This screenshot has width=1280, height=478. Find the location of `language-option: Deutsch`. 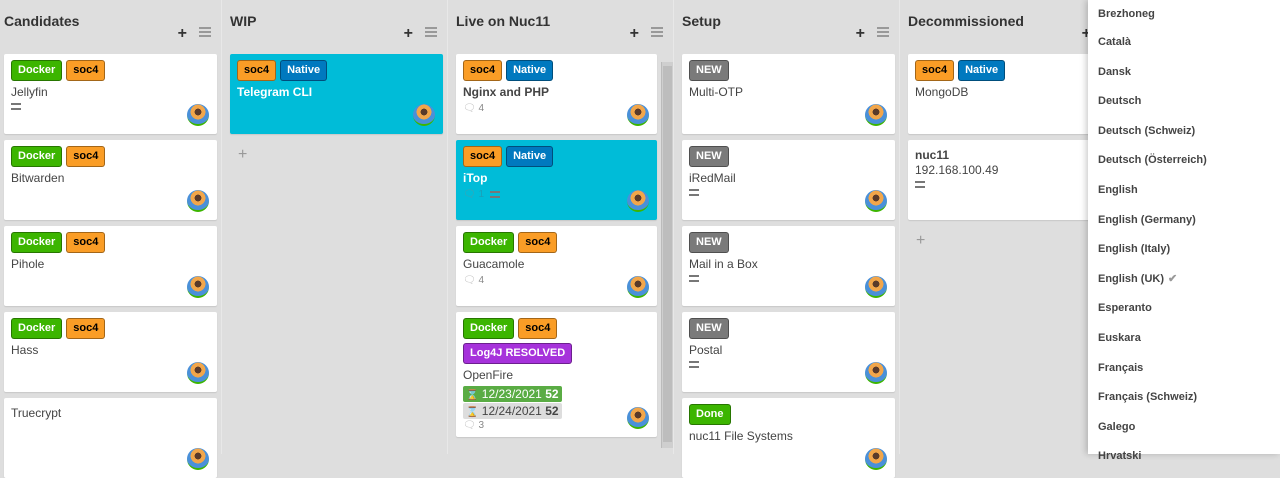

language-option: Deutsch is located at coordinates (1184, 102).